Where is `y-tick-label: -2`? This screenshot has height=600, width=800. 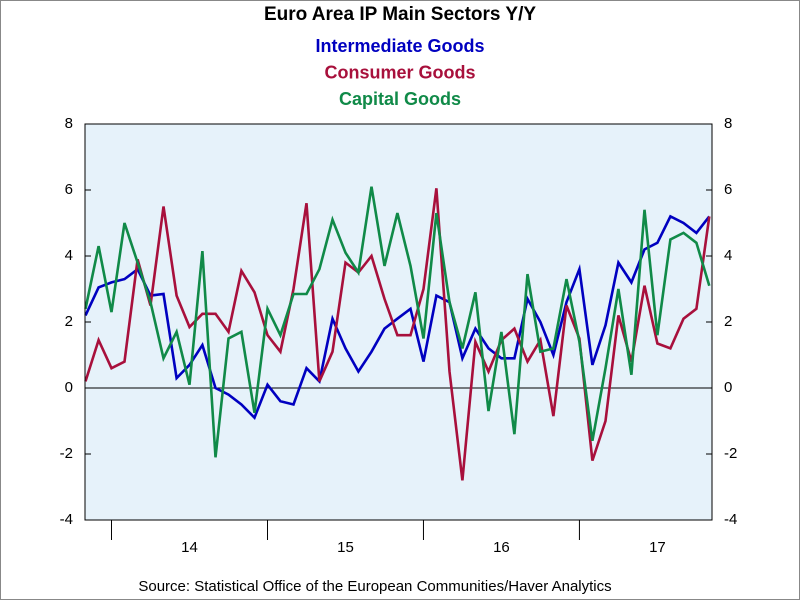
y-tick-label: -2 is located at coordinates (66, 453).